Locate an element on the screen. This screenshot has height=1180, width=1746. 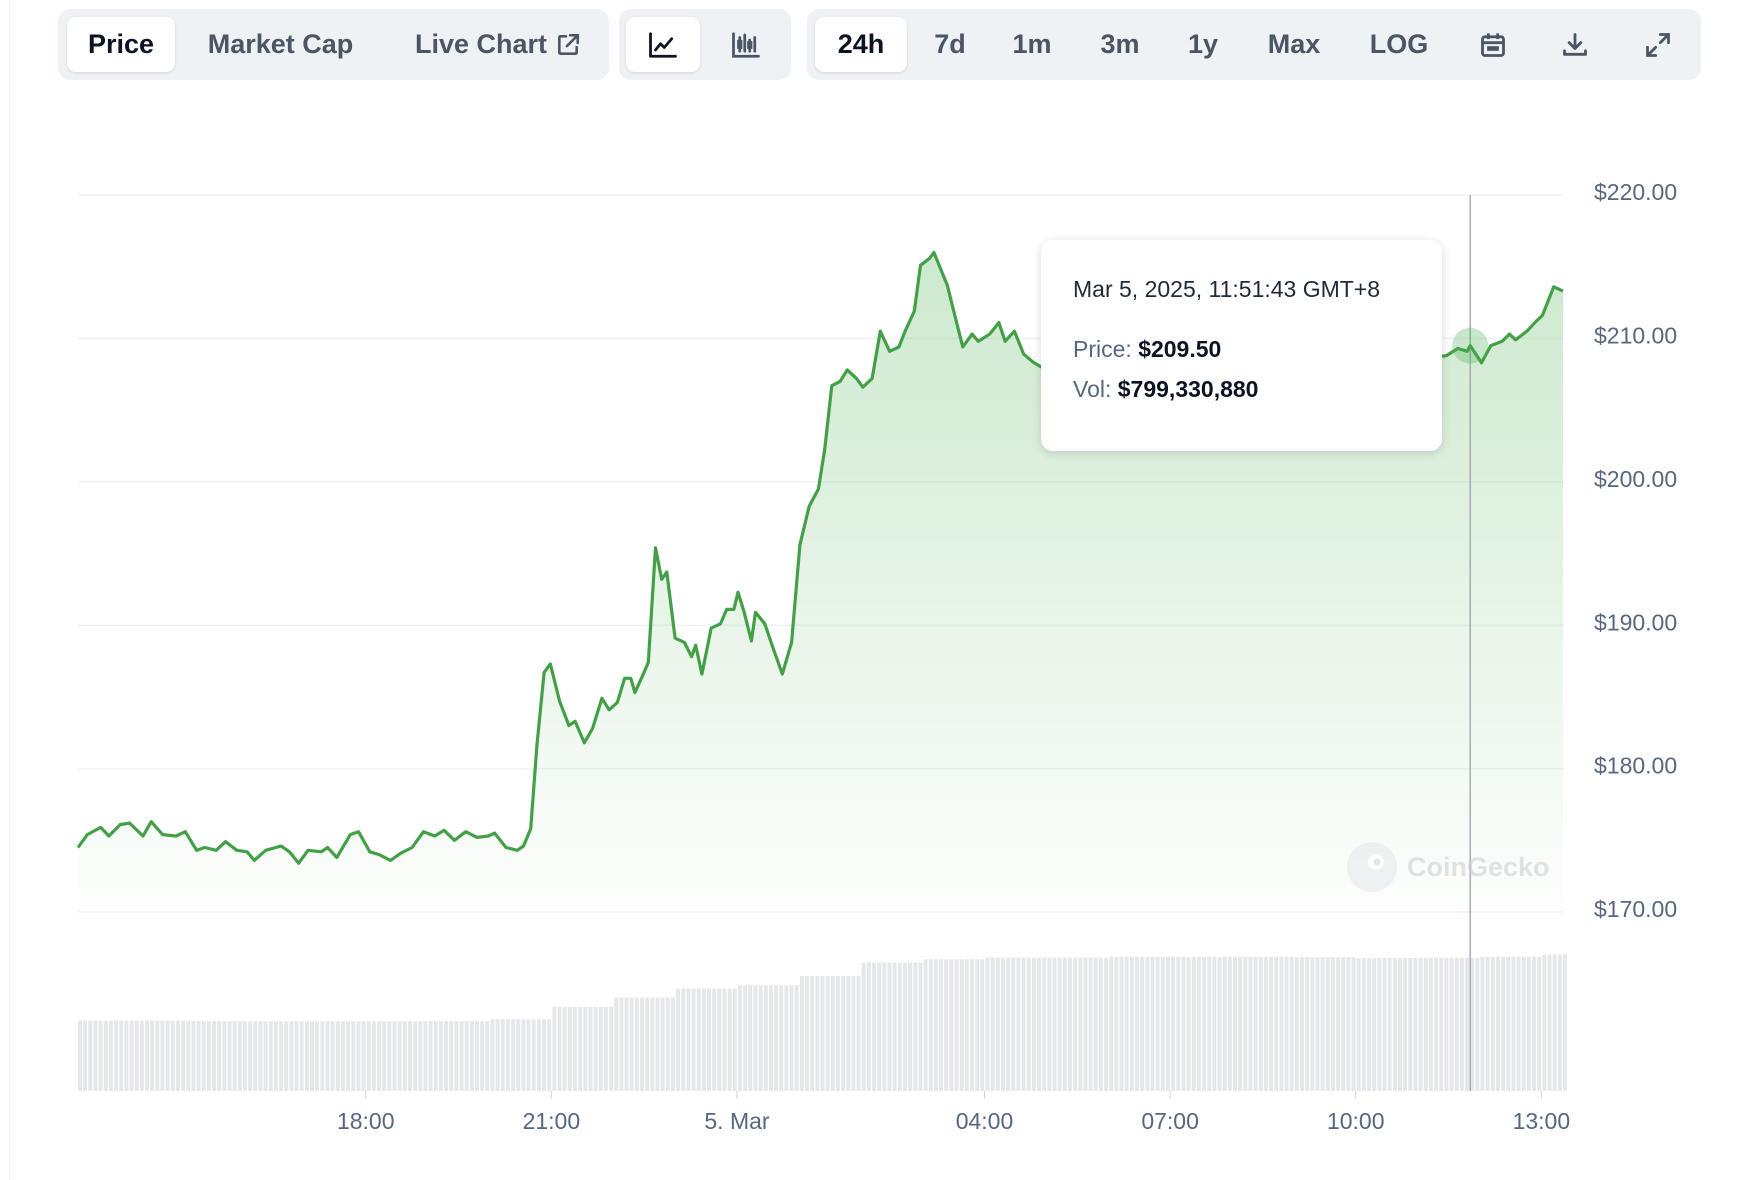
candlestick-chart-icon is located at coordinates (746, 44).